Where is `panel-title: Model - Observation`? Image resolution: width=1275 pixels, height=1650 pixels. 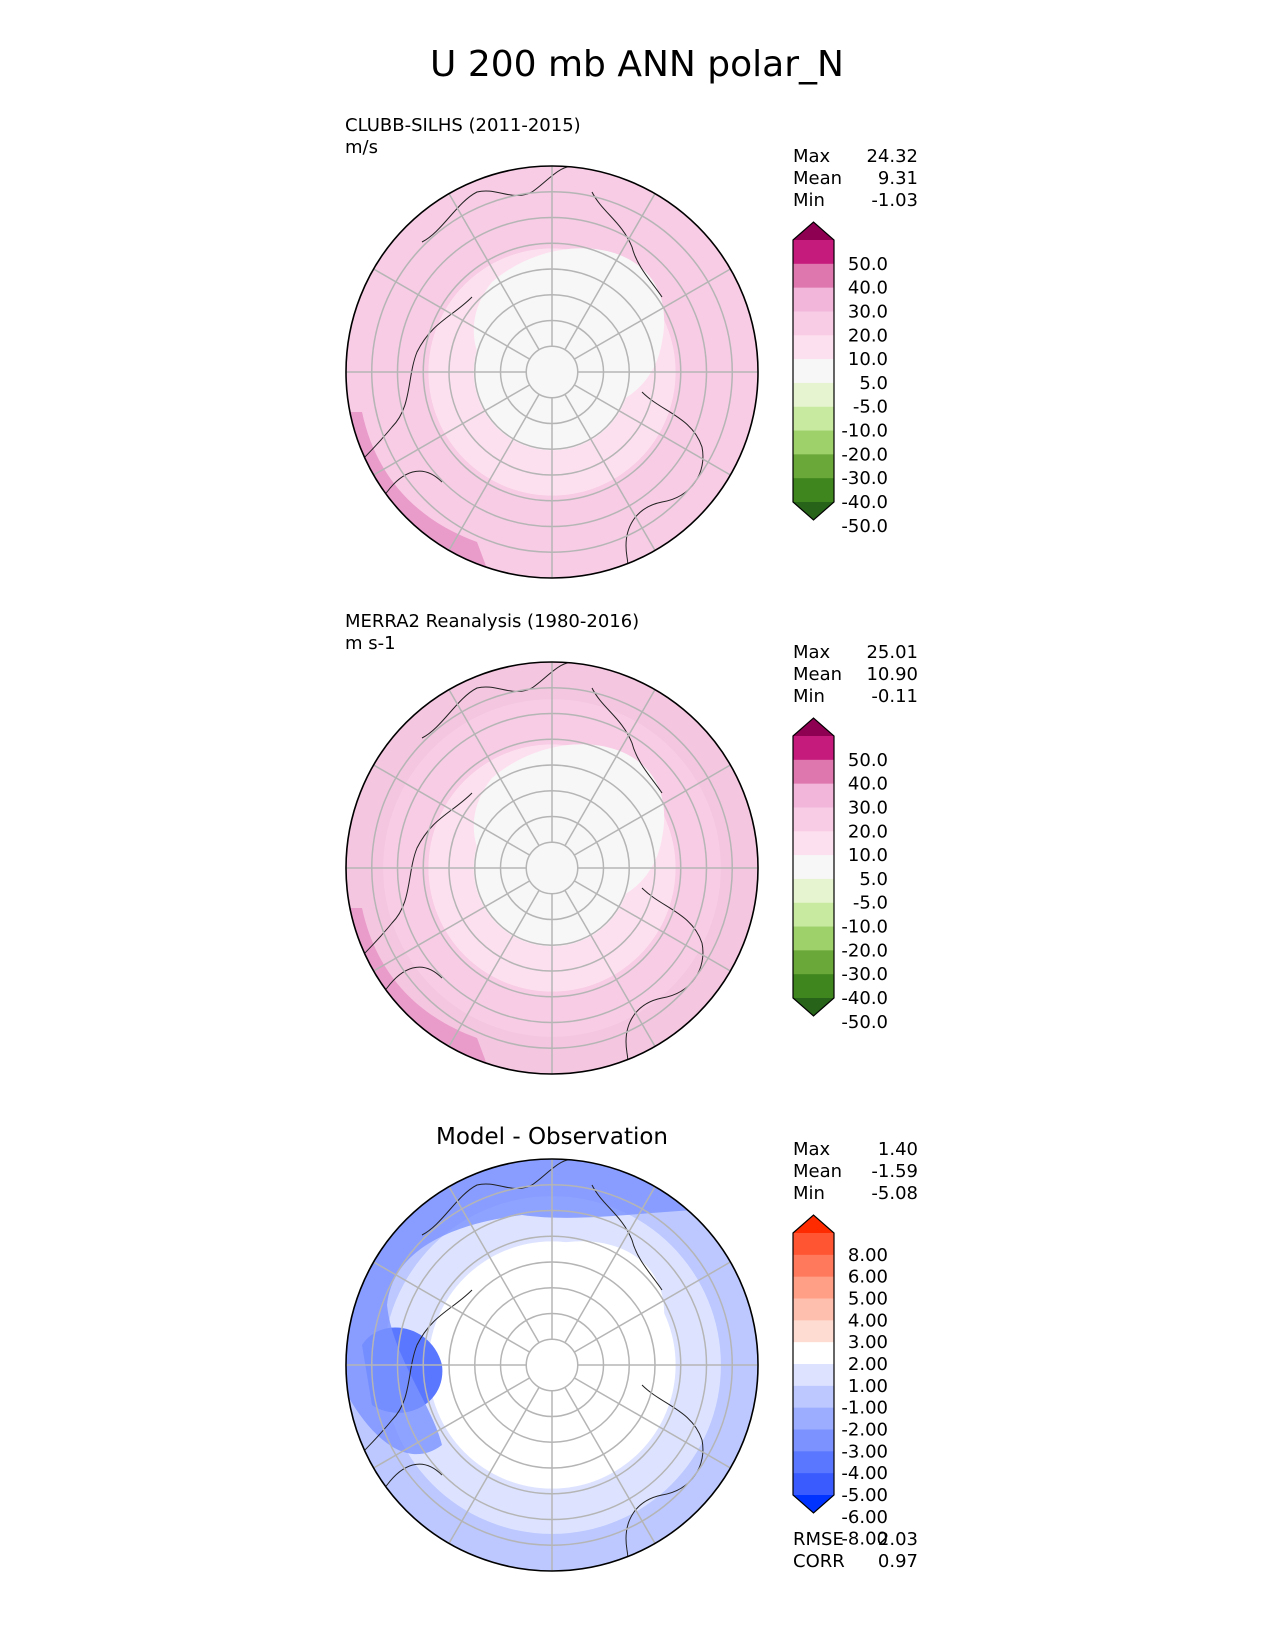 panel-title: Model - Observation is located at coordinates (552, 1137).